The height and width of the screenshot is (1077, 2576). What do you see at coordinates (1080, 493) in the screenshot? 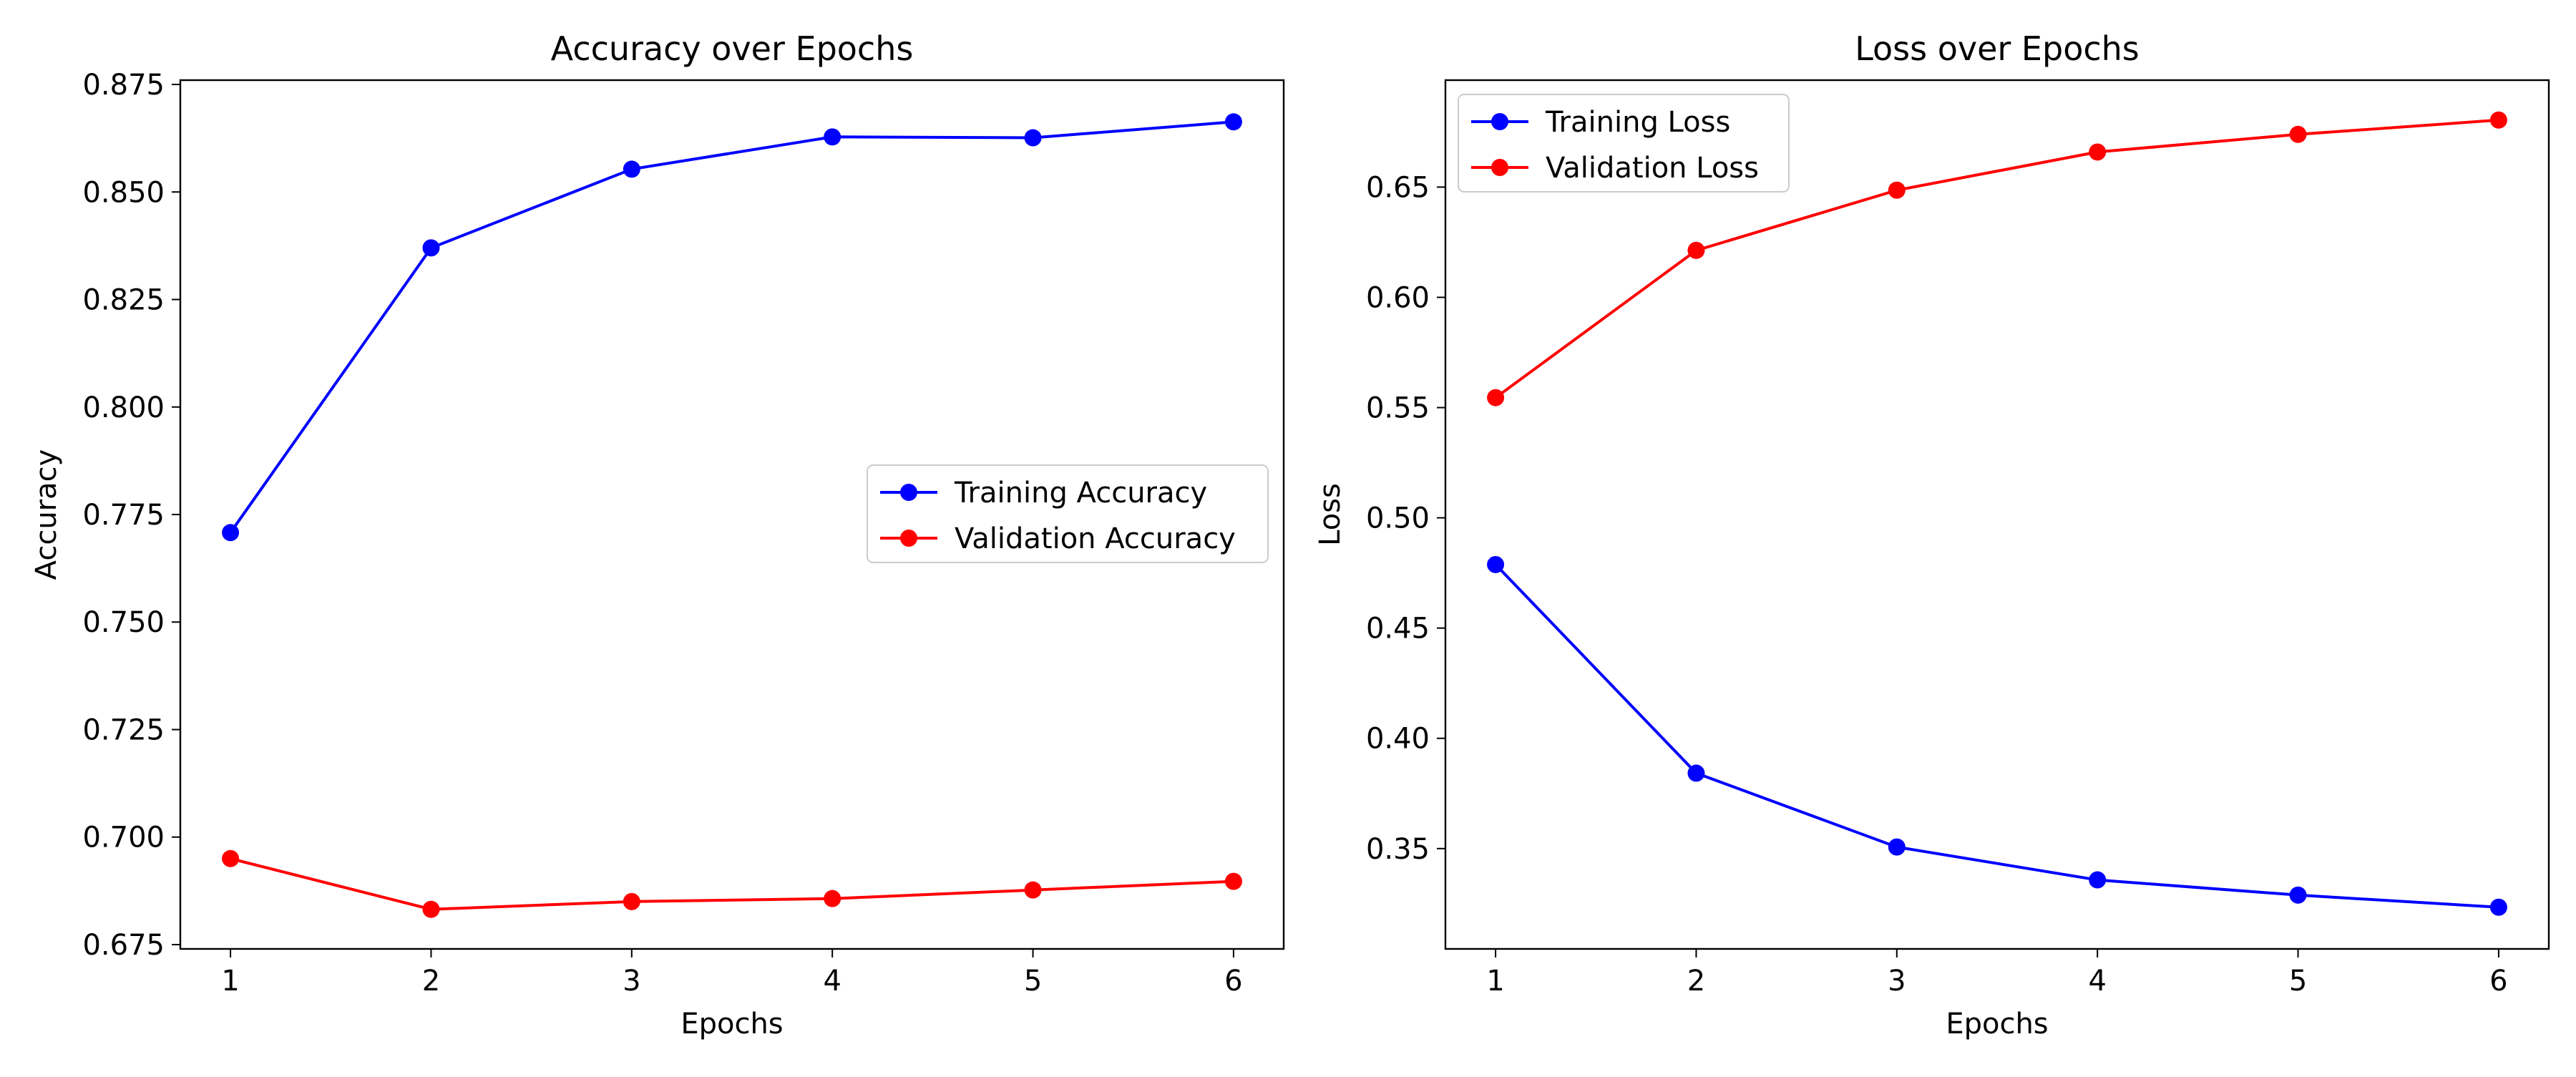
I see `legend-label: Training Accuracy` at bounding box center [1080, 493].